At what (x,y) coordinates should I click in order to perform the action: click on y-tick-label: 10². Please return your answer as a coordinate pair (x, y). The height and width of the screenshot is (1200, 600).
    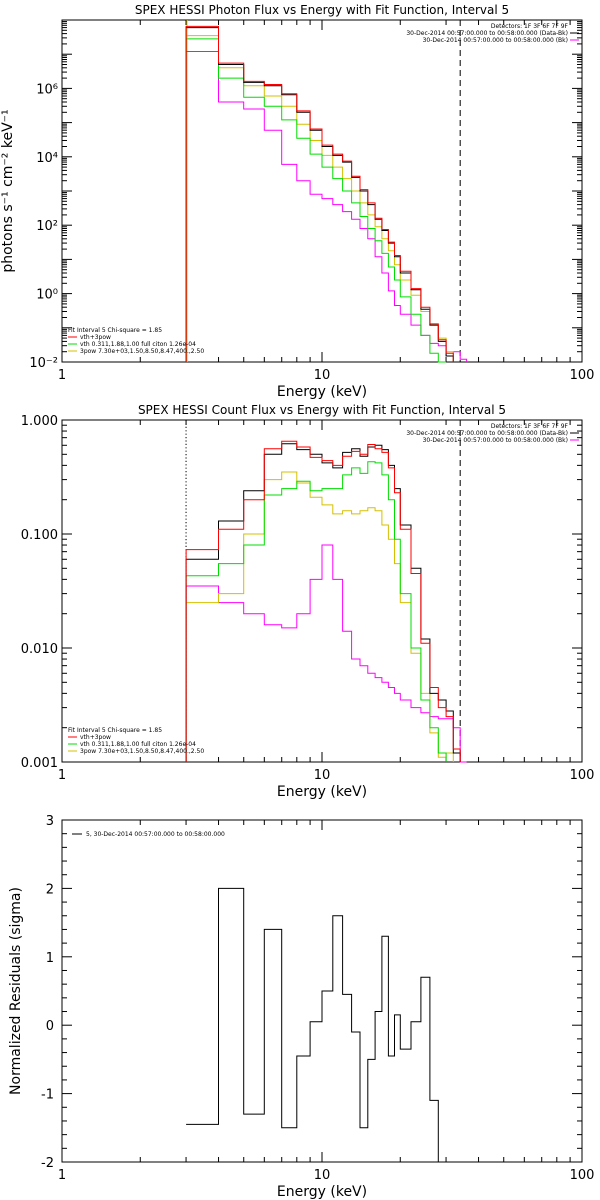
    Looking at the image, I should click on (47, 226).